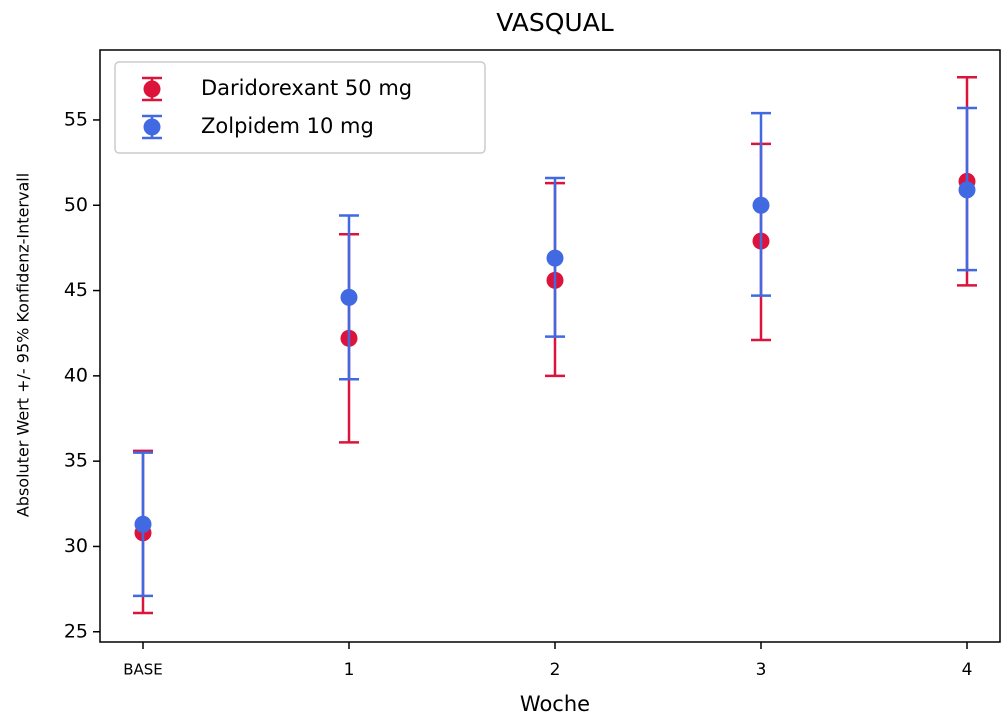 Image resolution: width=1002 pixels, height=720 pixels. I want to click on legend-label: Zolpidem 10 mg, so click(287, 126).